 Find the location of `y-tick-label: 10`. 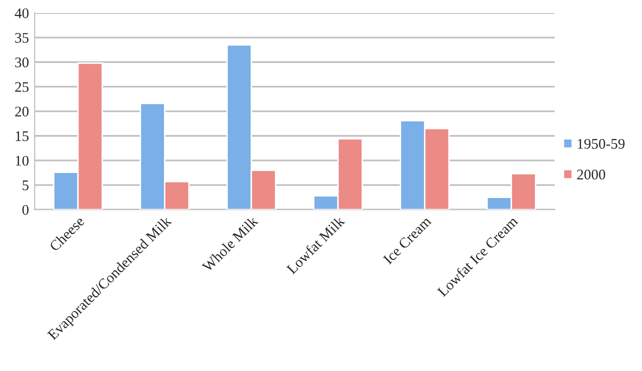

y-tick-label: 10 is located at coordinates (22, 161).